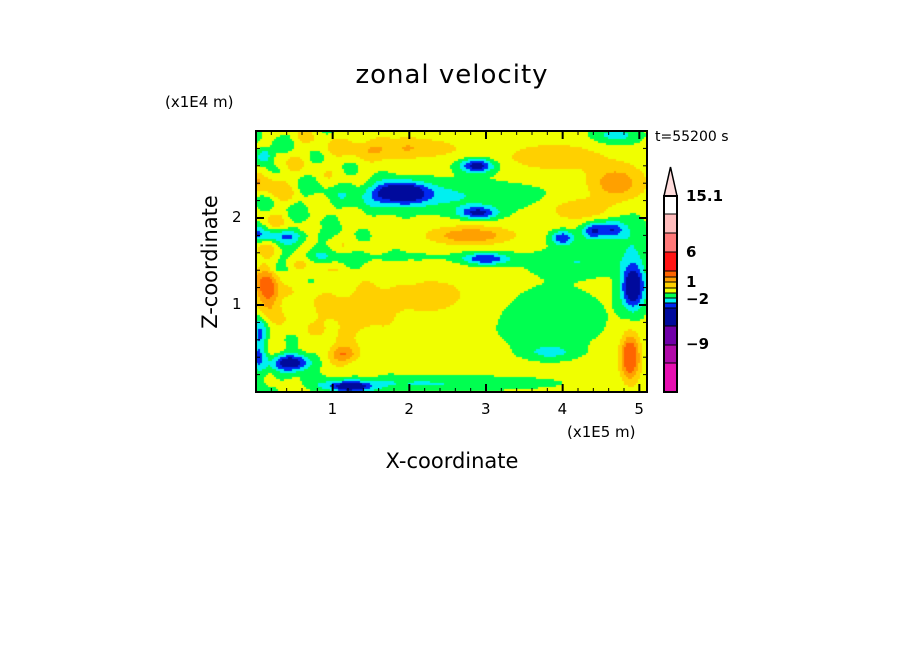 Image resolution: width=904 pixels, height=654 pixels. I want to click on x-tick-label: 1, so click(332, 409).